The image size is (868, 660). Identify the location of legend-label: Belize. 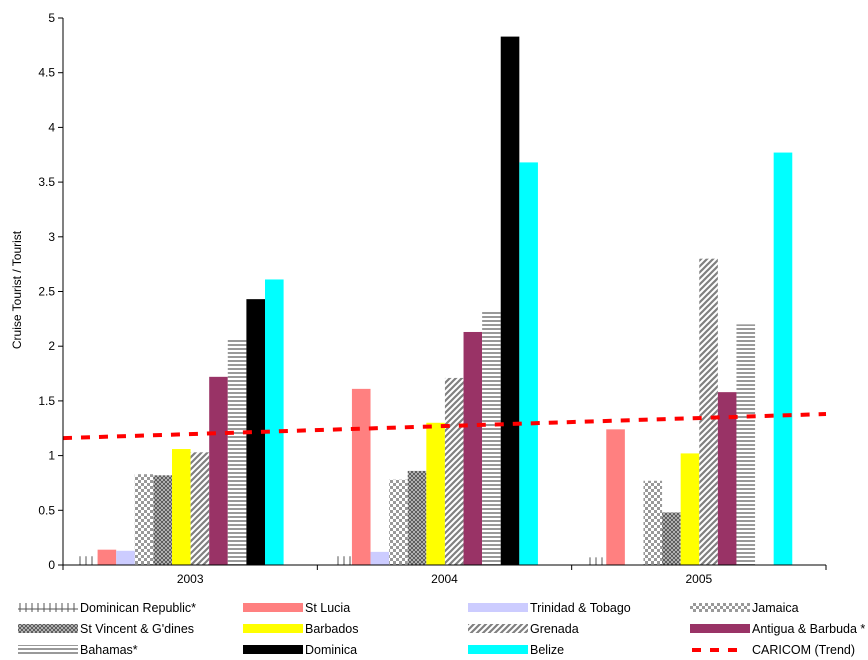
(547, 650).